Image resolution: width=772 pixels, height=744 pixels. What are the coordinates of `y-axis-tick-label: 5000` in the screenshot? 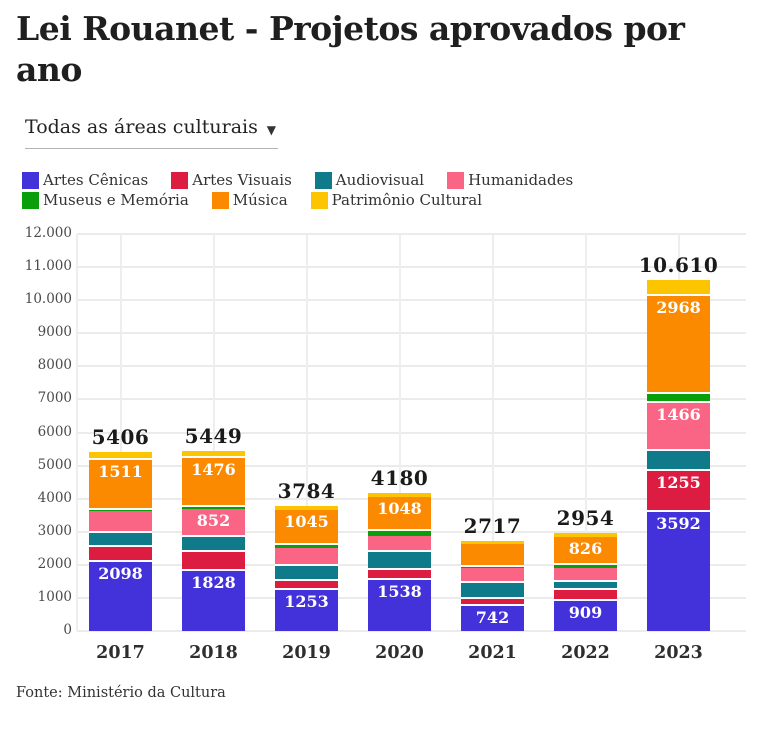 It's located at (54, 464).